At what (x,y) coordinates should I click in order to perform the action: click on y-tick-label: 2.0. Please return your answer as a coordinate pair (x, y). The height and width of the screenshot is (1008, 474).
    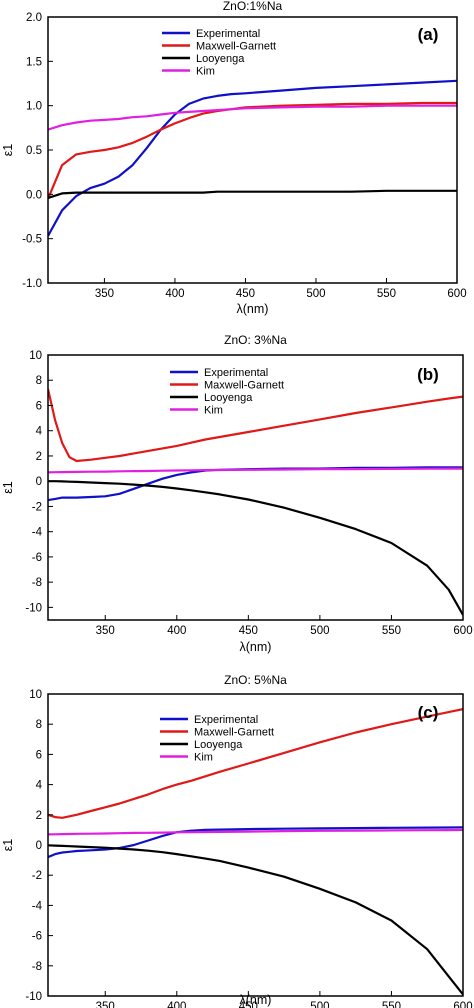
    Looking at the image, I should click on (34, 18).